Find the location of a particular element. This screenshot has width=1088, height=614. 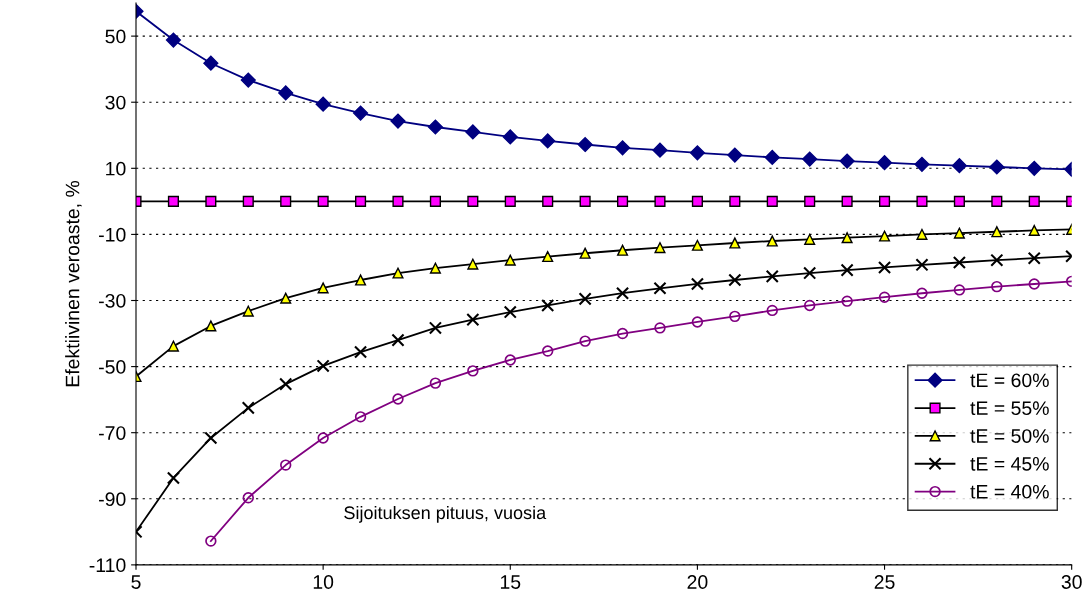

y-tick-label: -50 is located at coordinates (112, 367).